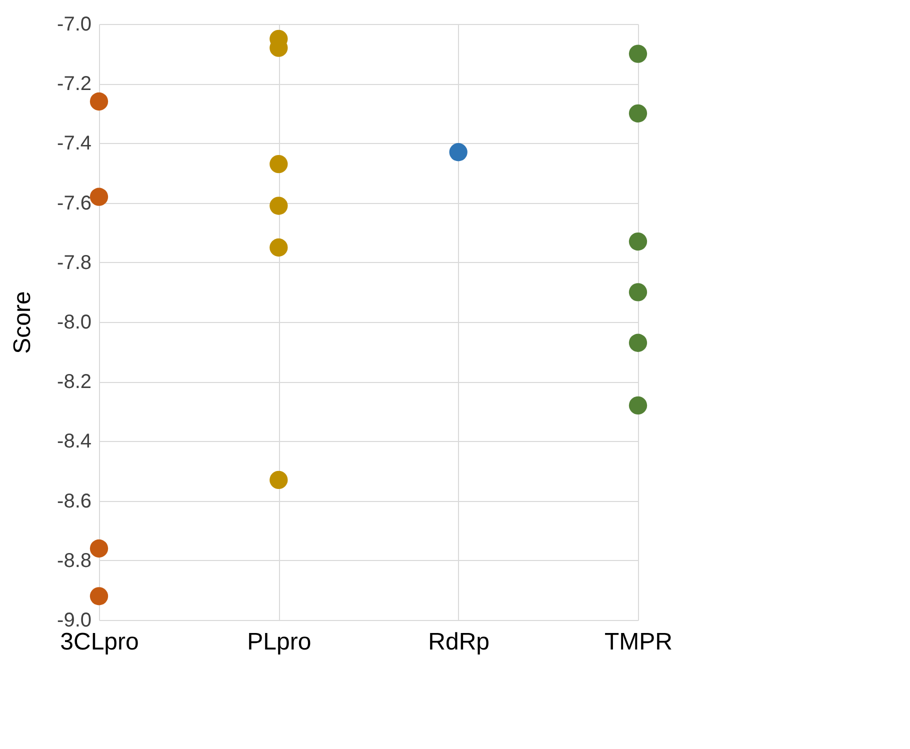 This screenshot has height=749, width=910. I want to click on y-tick-label: -8.8, so click(74, 561).